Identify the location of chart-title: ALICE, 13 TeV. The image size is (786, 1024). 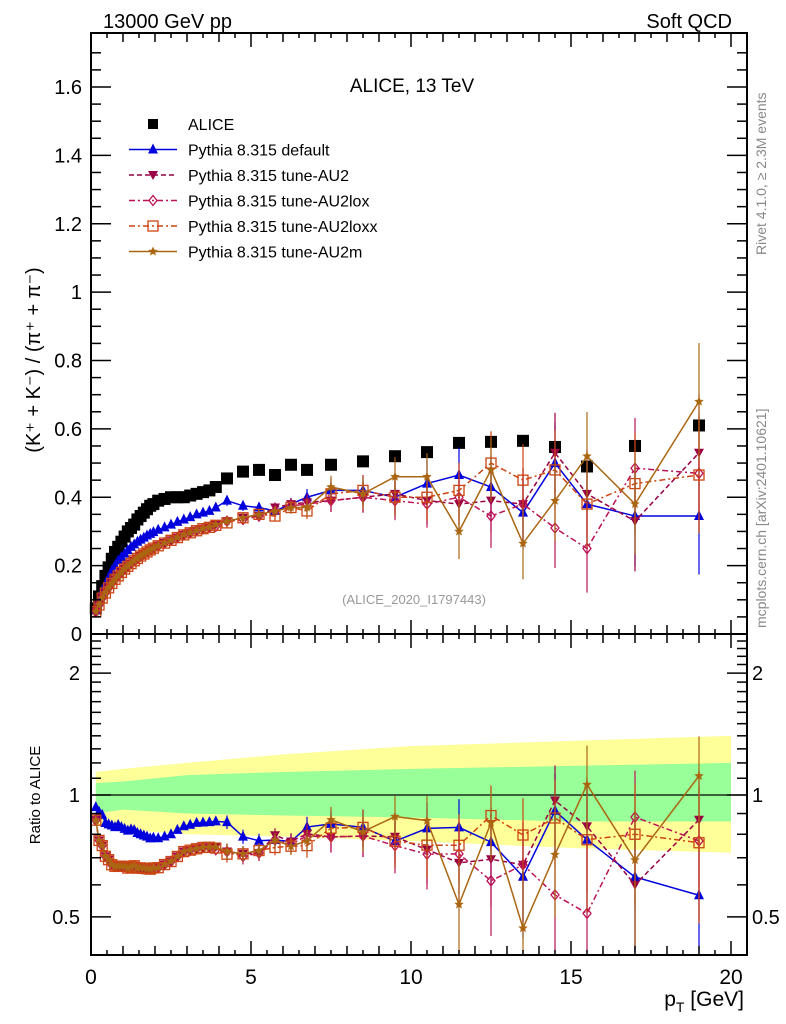
(412, 86).